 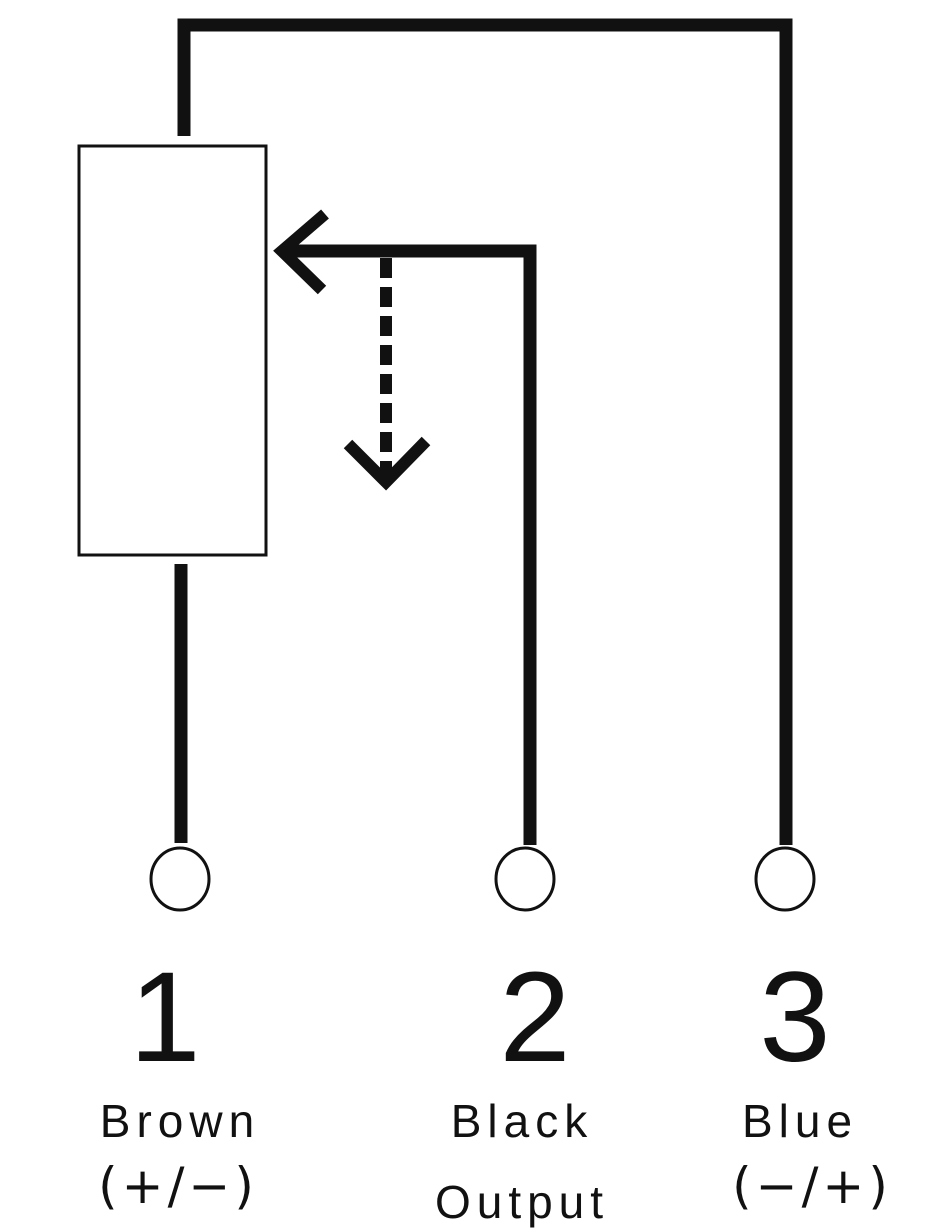 What do you see at coordinates (180, 1121) in the screenshot?
I see `pin-1-color-label: Brown` at bounding box center [180, 1121].